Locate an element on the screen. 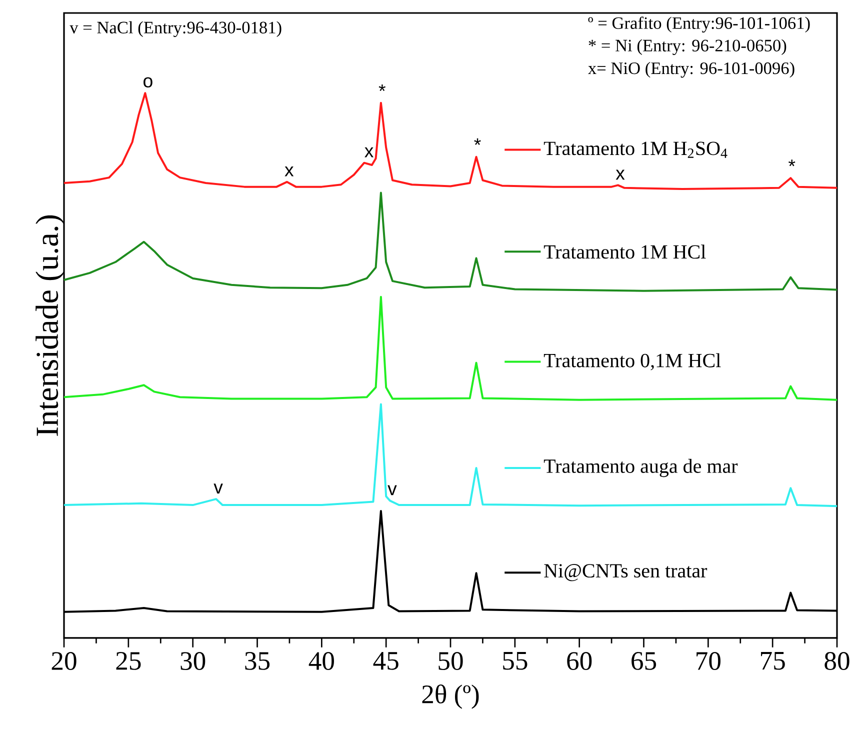 The image size is (857, 749). legend-label: Tratamento 1M HCl is located at coordinates (625, 251).